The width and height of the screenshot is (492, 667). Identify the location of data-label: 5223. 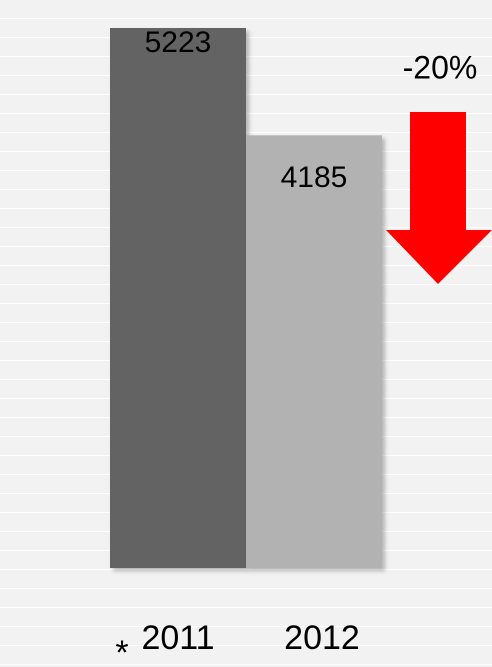
(178, 42).